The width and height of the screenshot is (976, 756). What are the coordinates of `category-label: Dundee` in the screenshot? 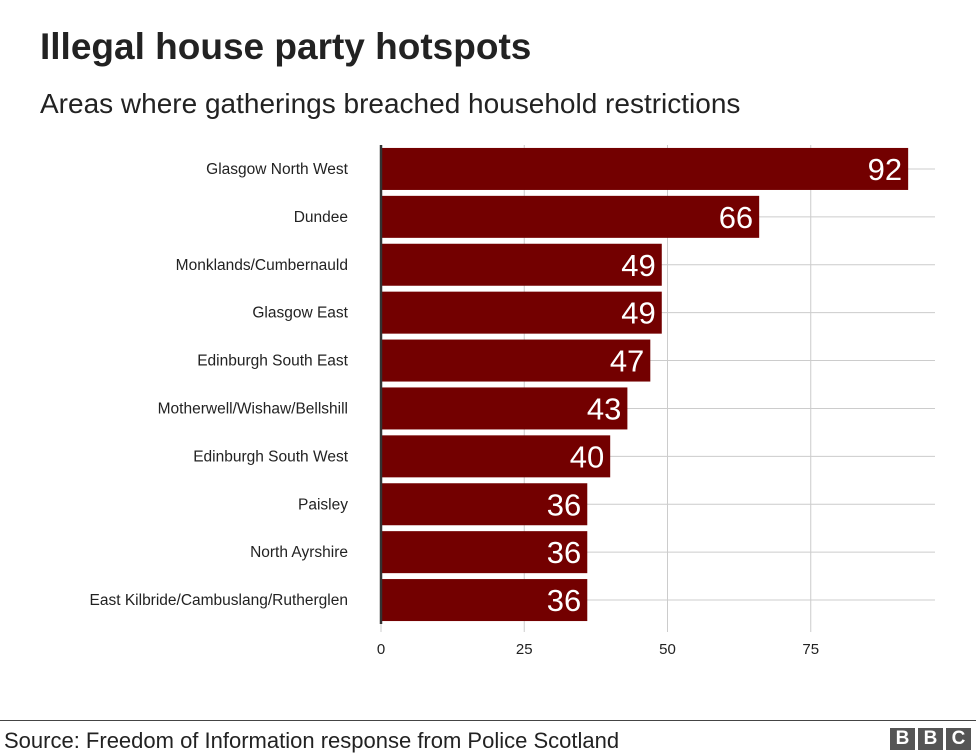 It's located at (321, 217).